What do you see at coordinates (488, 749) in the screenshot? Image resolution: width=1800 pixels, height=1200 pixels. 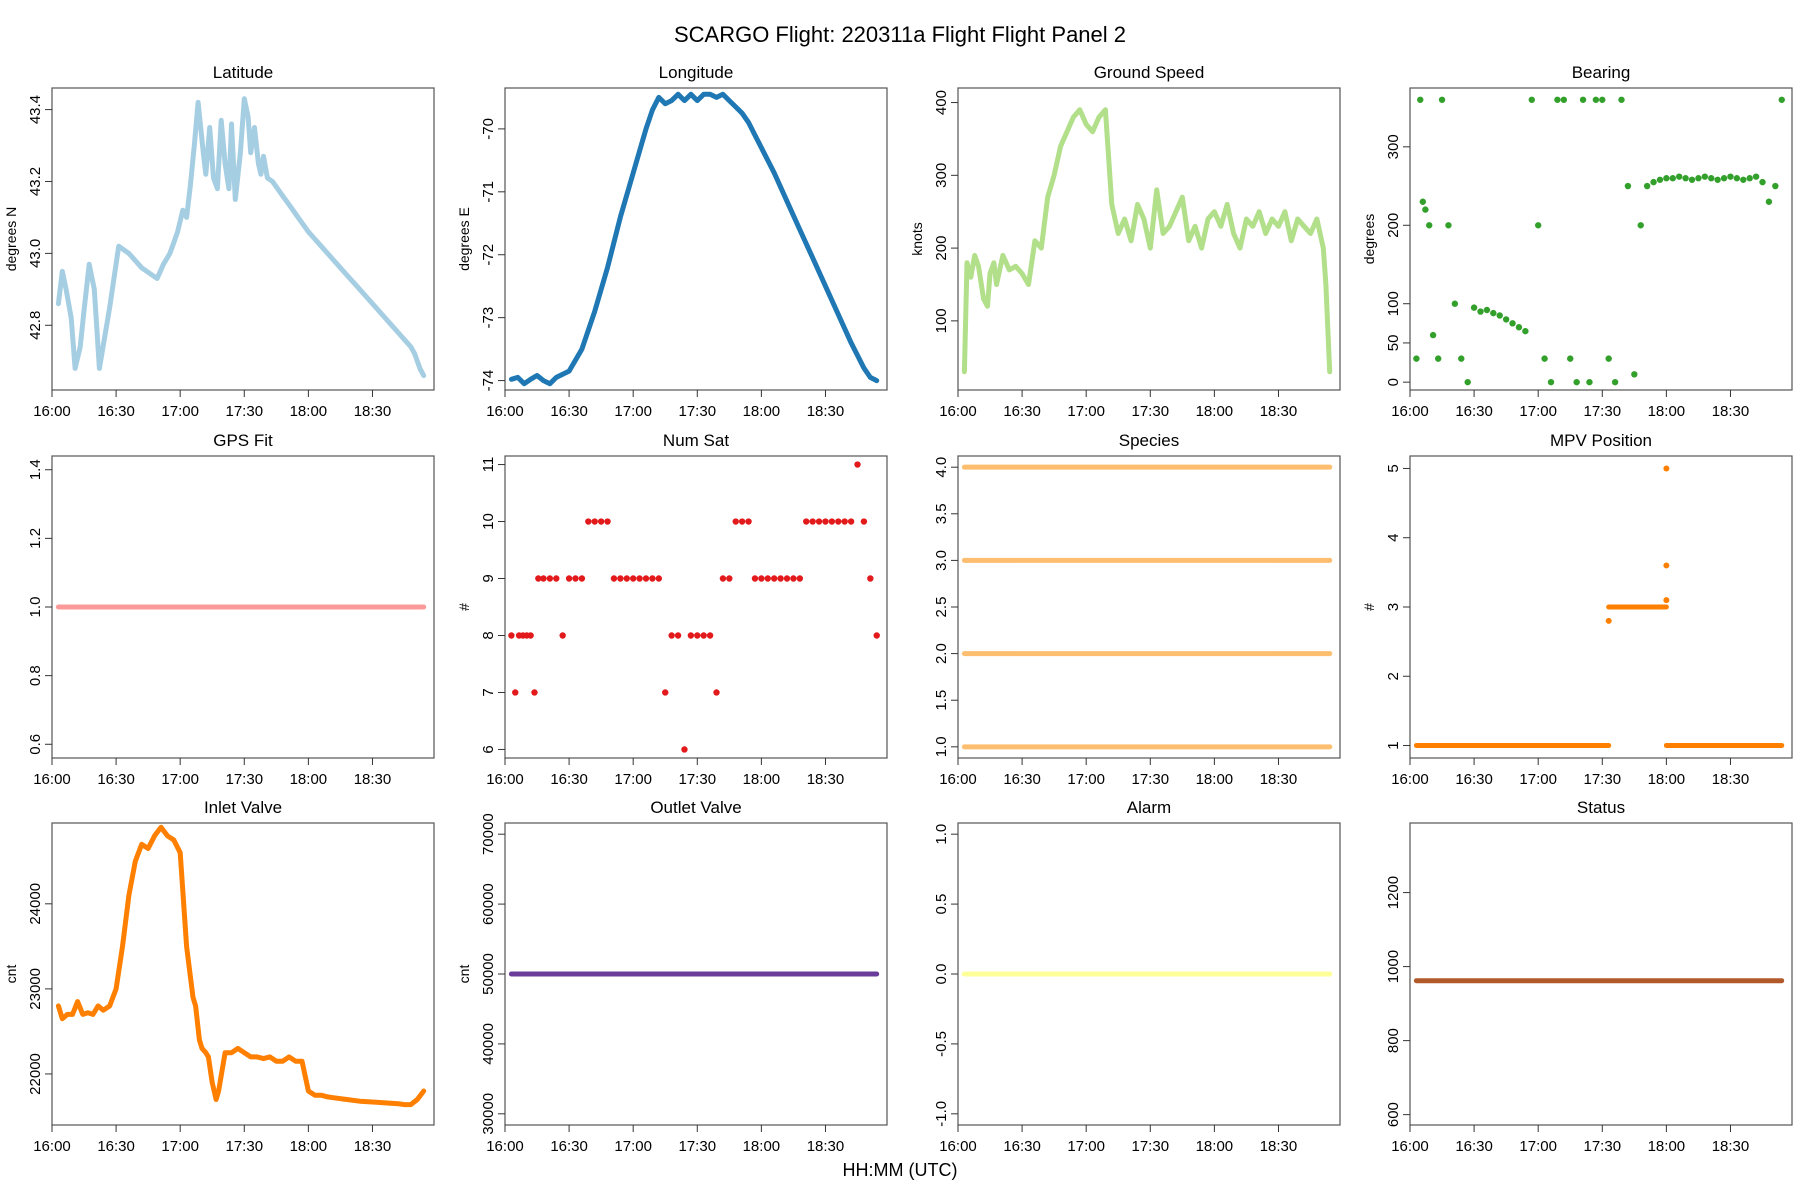 I see `y-tick-label: 6` at bounding box center [488, 749].